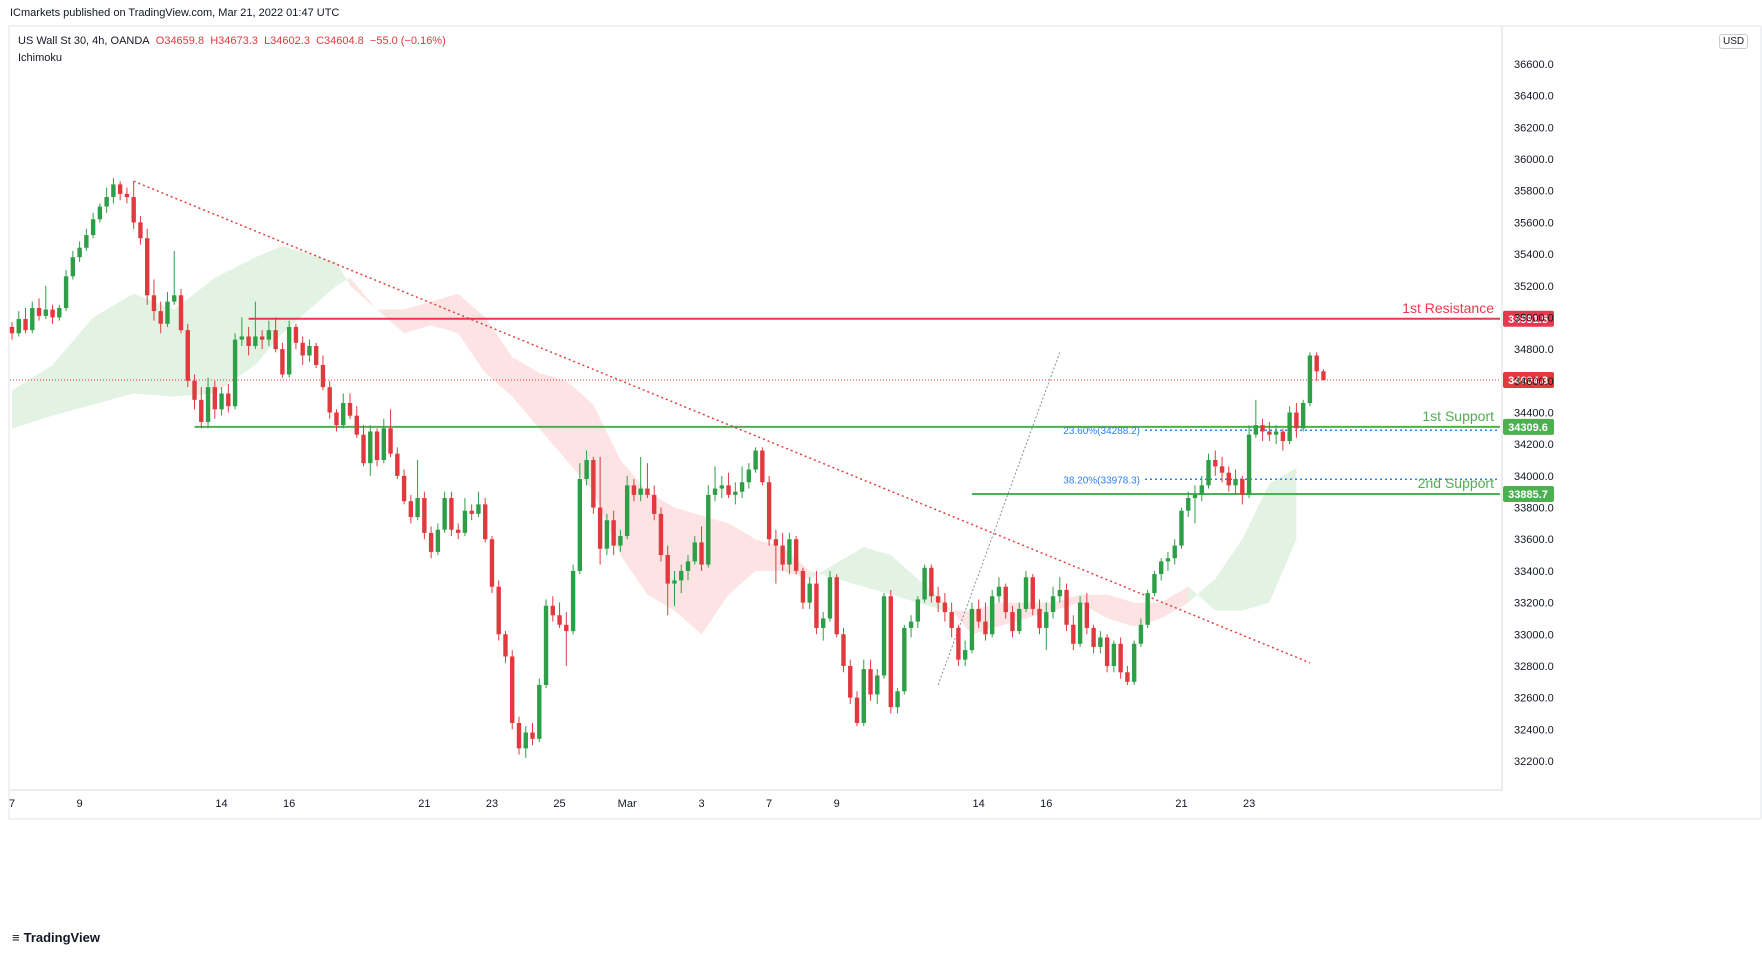  What do you see at coordinates (1734, 41) in the screenshot?
I see `currency-button: USD` at bounding box center [1734, 41].